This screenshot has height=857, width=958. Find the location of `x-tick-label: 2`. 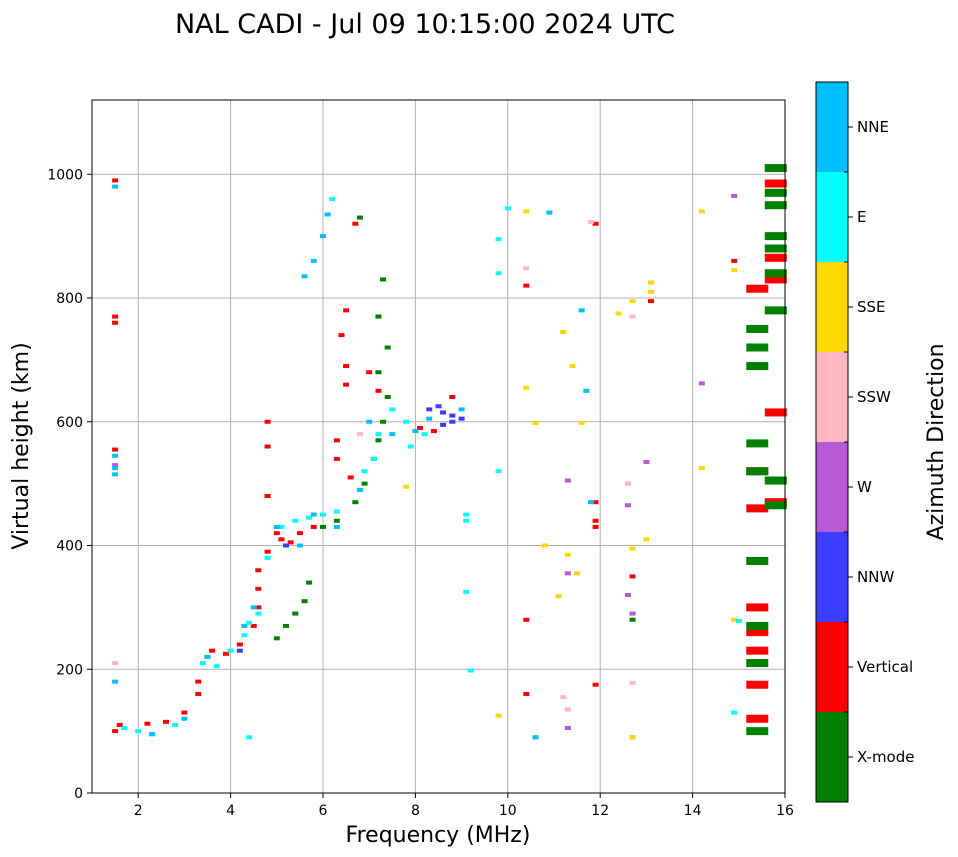

x-tick-label: 2 is located at coordinates (138, 811).